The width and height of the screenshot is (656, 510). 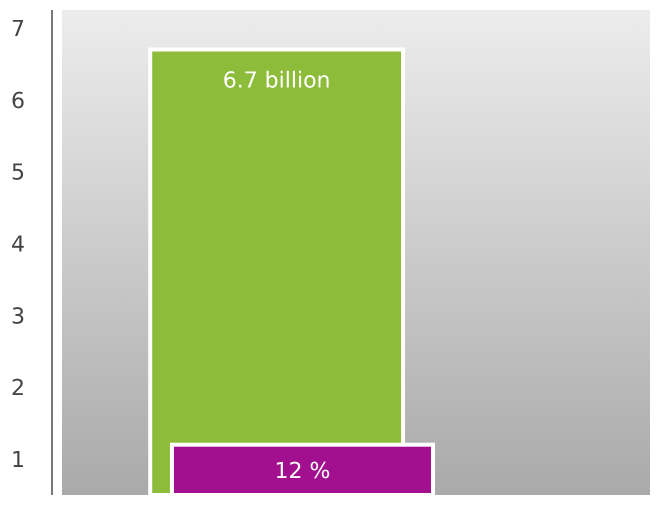 I want to click on y-tick-label: 3, so click(x=18, y=317).